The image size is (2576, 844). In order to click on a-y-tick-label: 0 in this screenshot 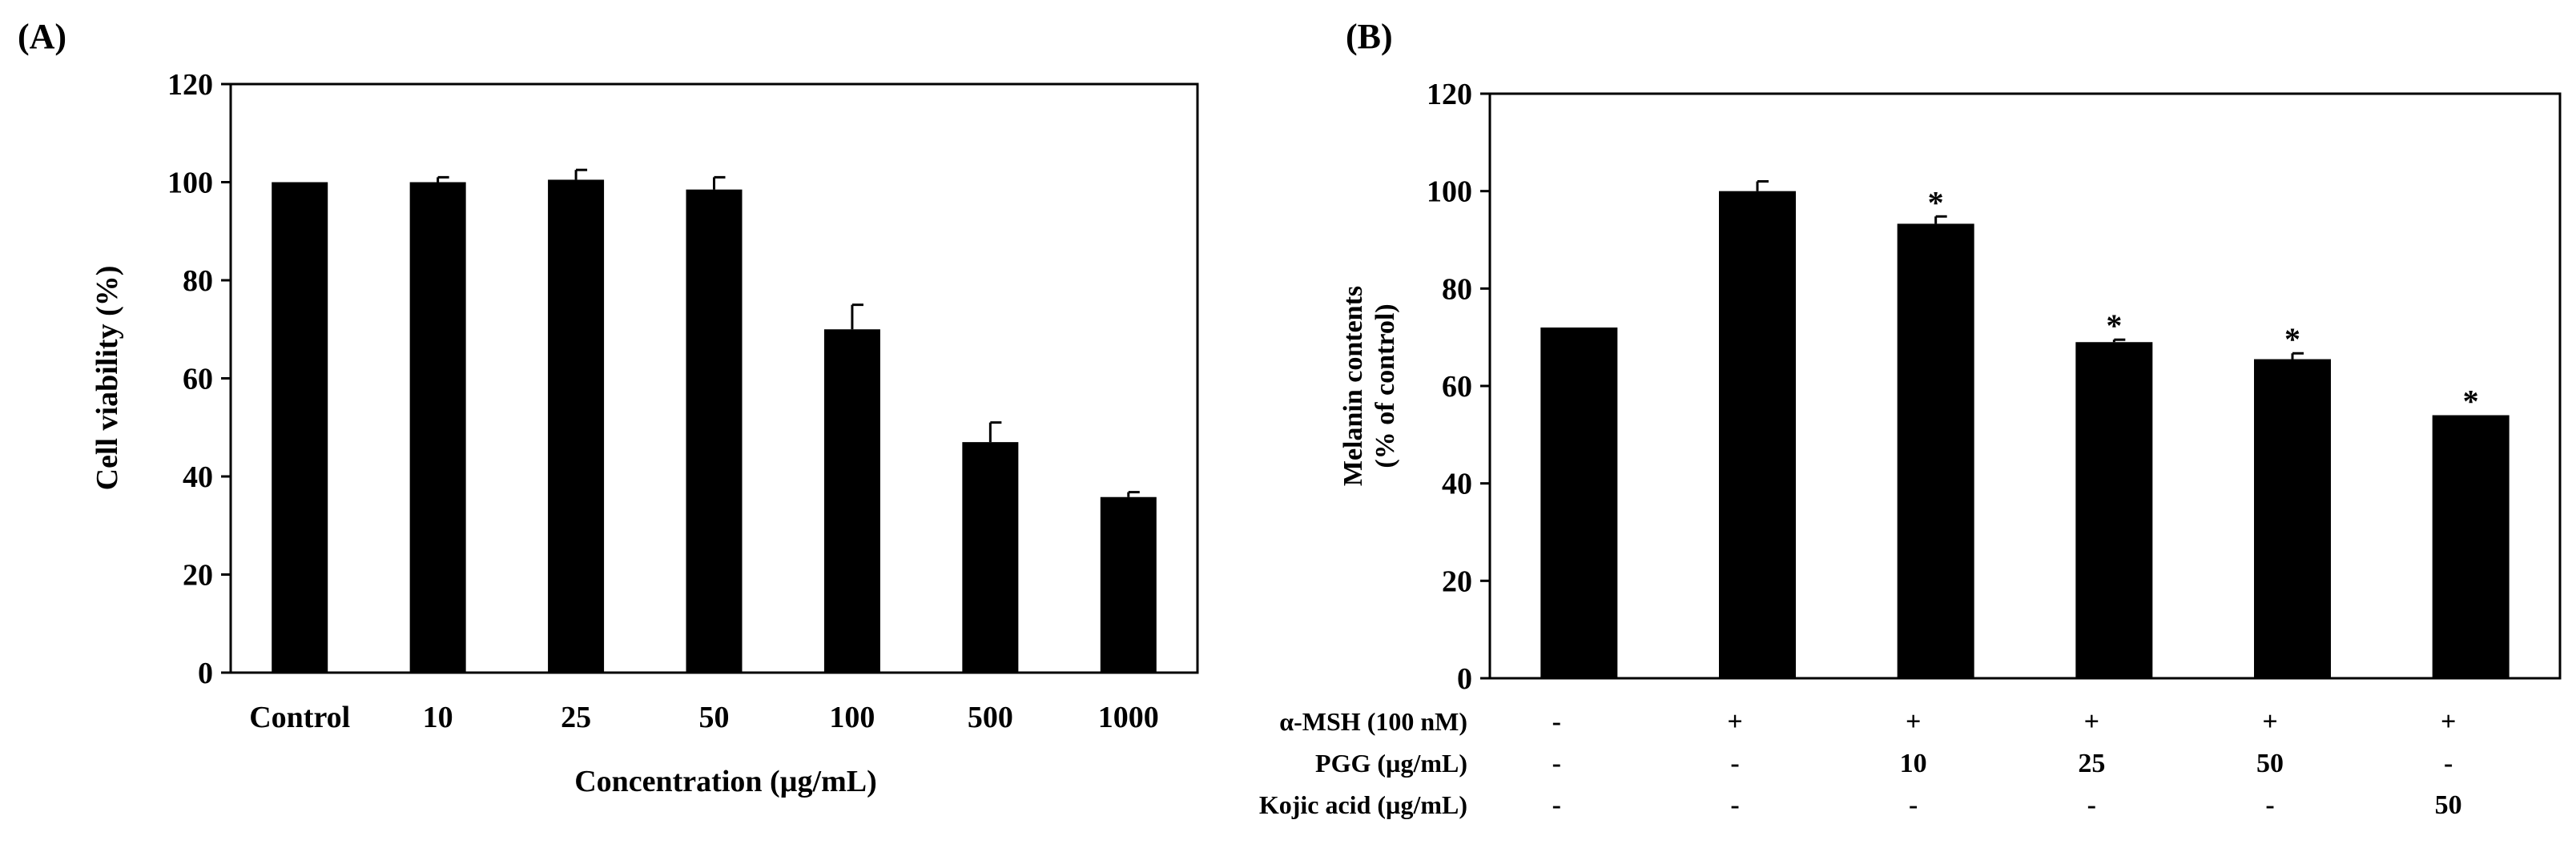, I will do `click(206, 673)`.